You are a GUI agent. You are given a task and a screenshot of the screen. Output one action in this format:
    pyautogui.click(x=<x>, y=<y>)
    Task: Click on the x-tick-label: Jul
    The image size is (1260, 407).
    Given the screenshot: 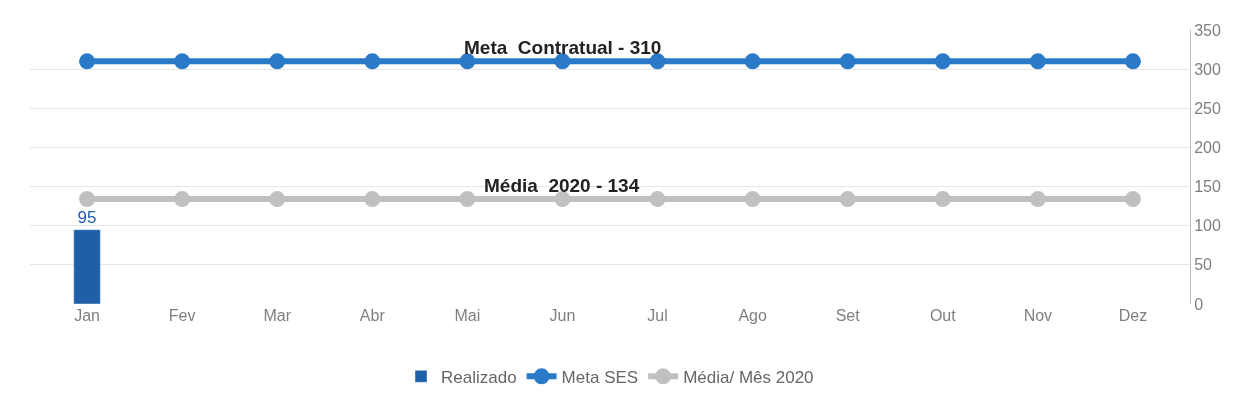 What is the action you would take?
    pyautogui.click(x=657, y=315)
    